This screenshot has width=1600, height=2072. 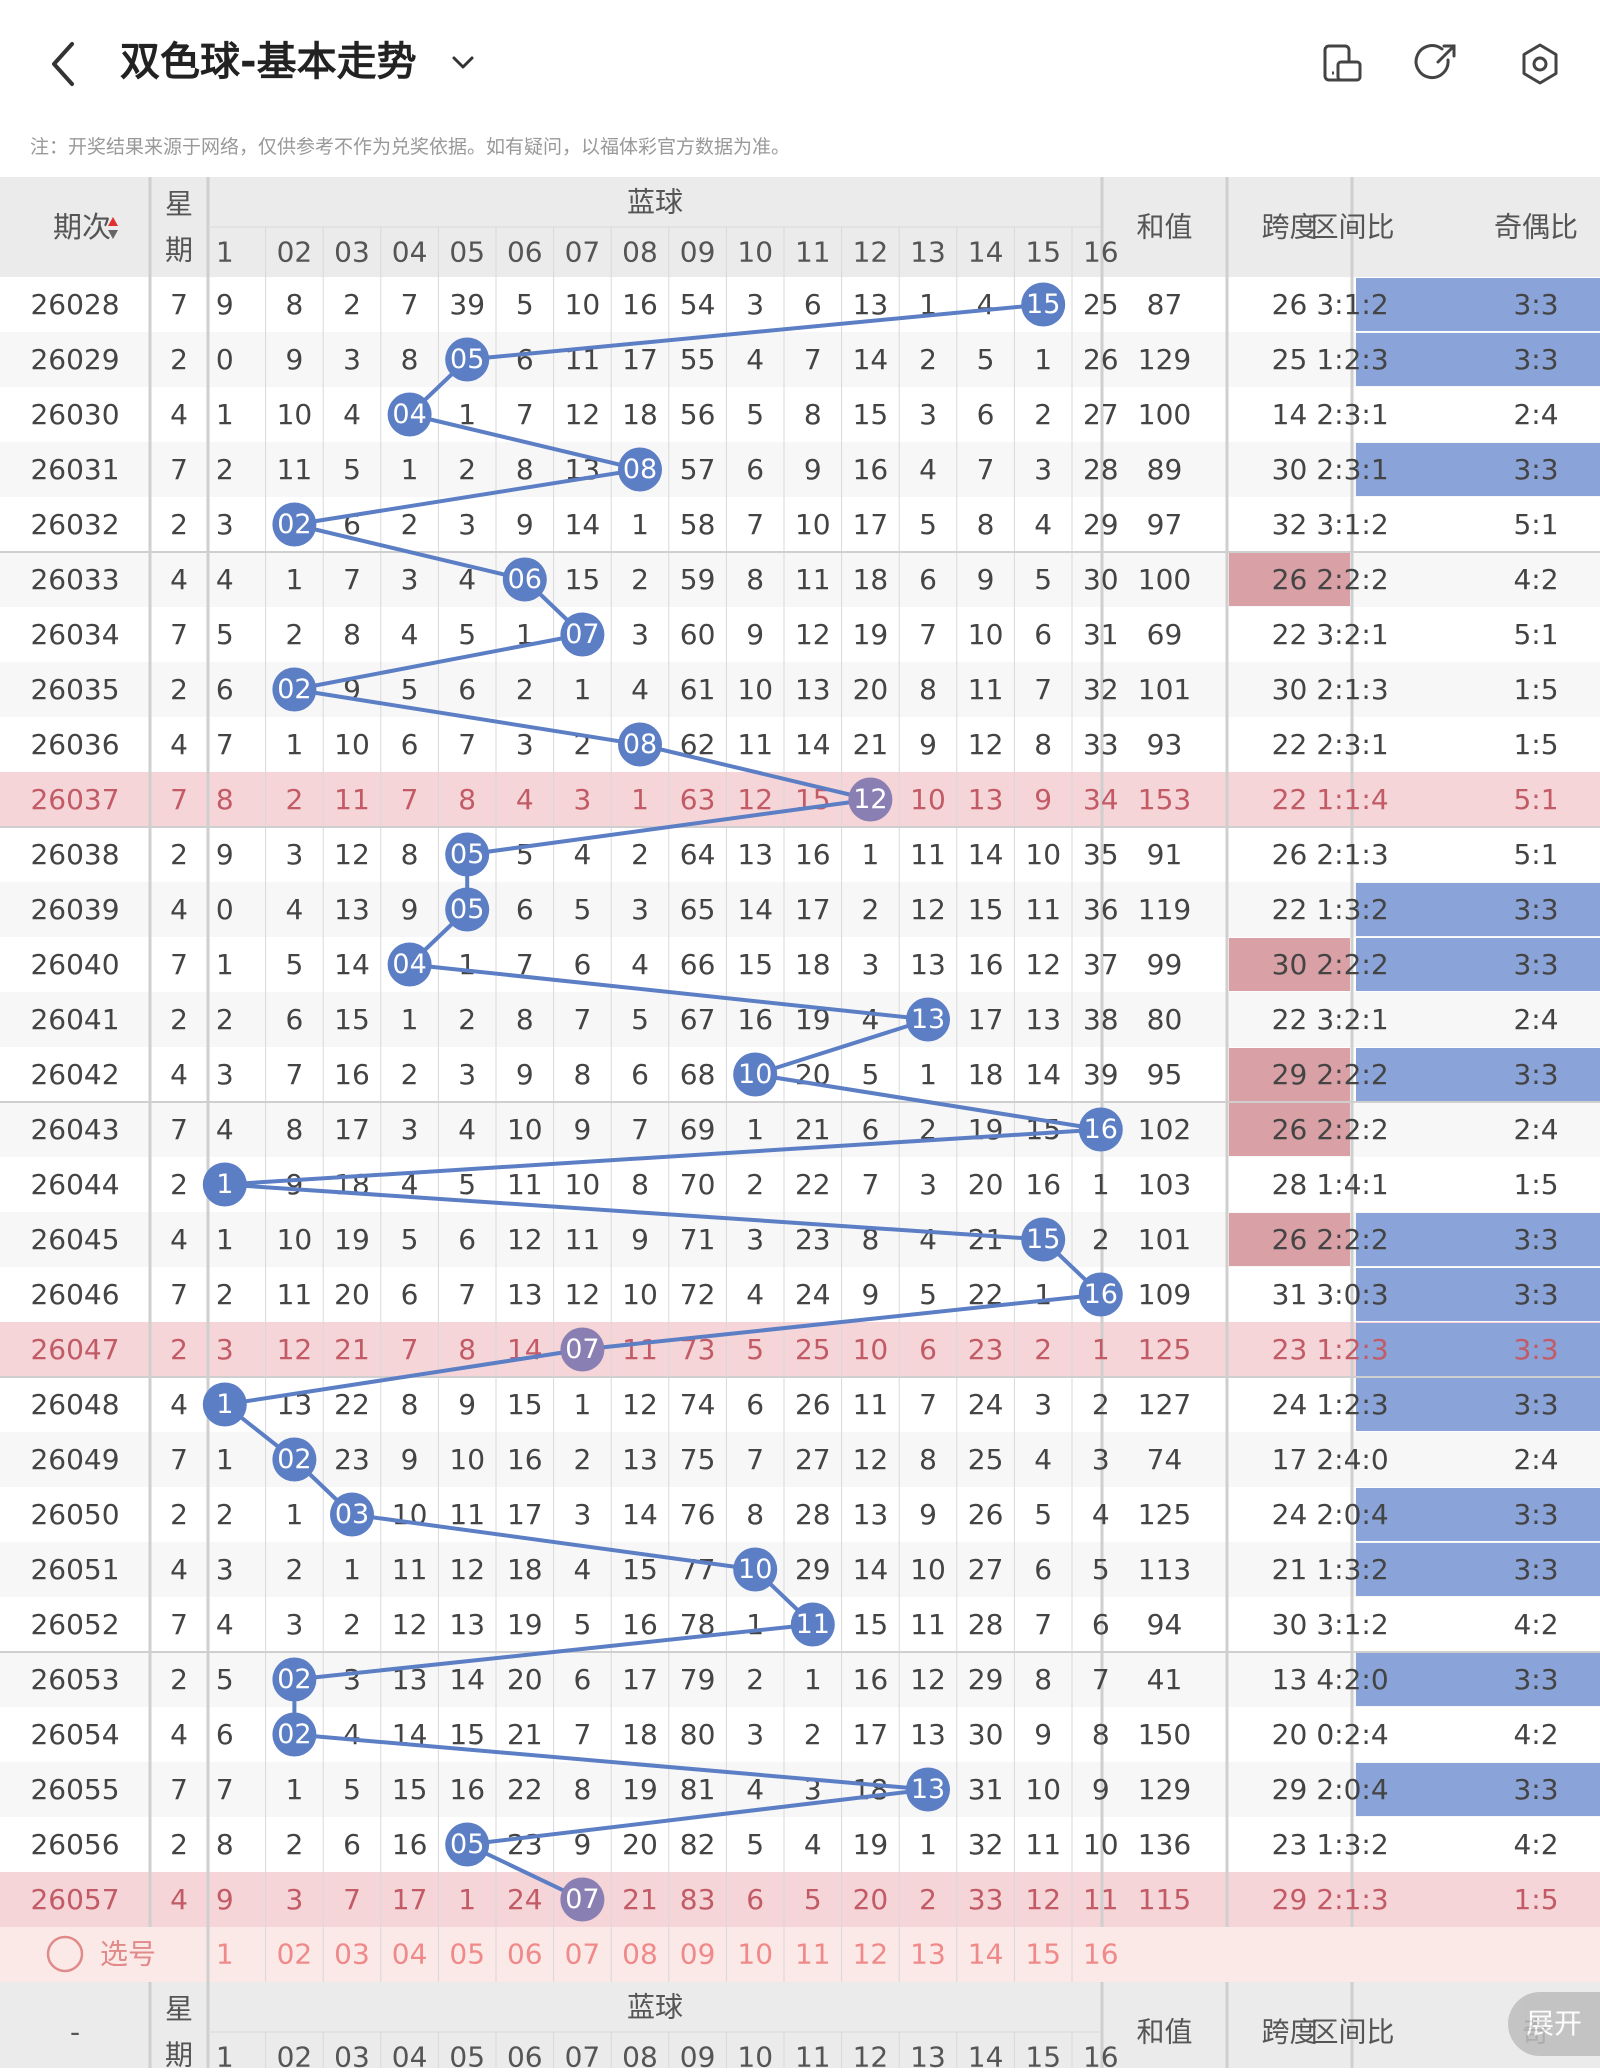 I want to click on sort-up-icon, so click(x=113, y=221).